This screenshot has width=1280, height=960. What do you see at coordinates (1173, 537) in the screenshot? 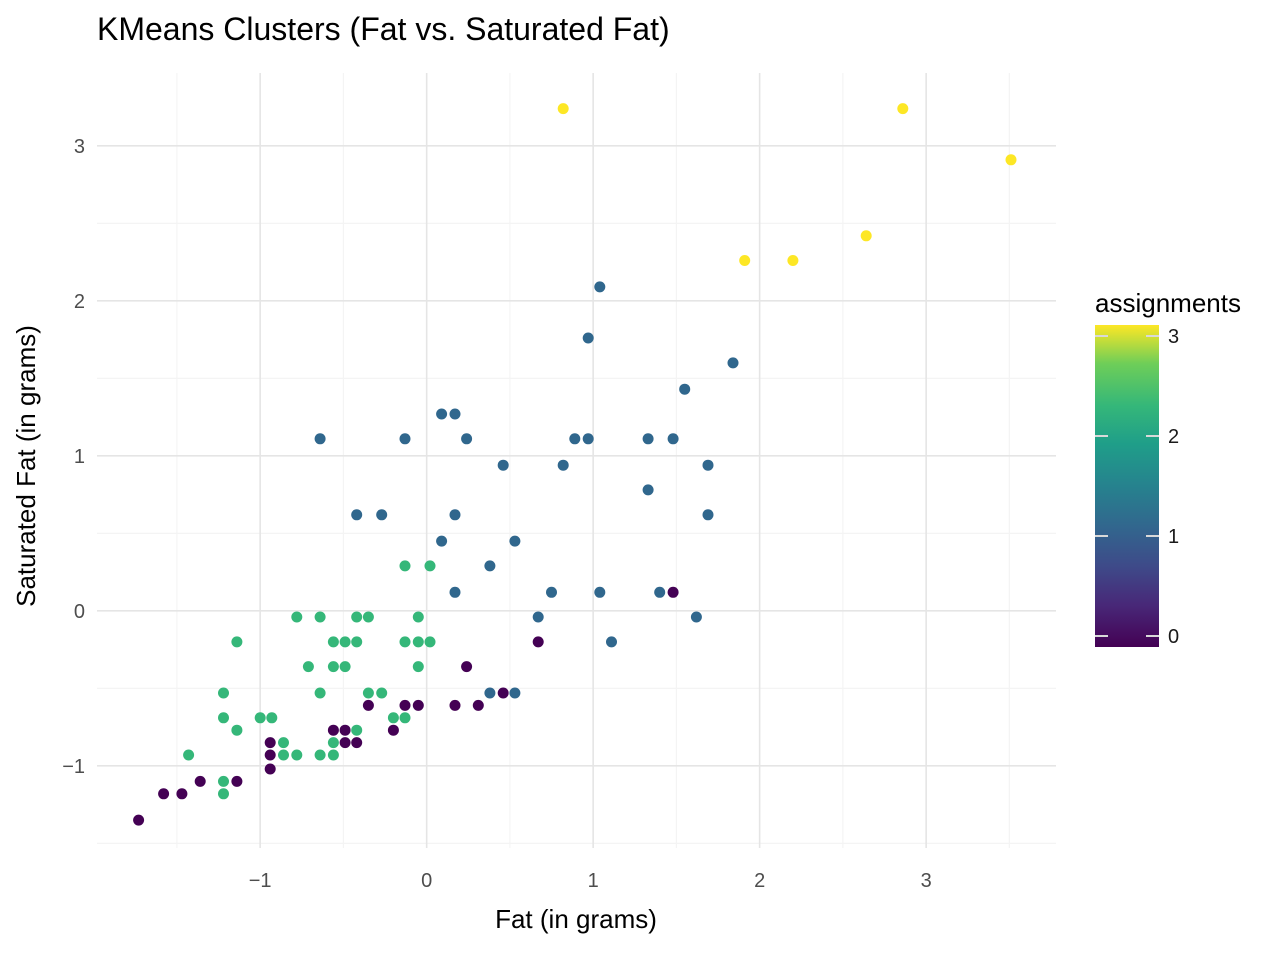
I see `colorbar-tick-label: 1` at bounding box center [1173, 537].